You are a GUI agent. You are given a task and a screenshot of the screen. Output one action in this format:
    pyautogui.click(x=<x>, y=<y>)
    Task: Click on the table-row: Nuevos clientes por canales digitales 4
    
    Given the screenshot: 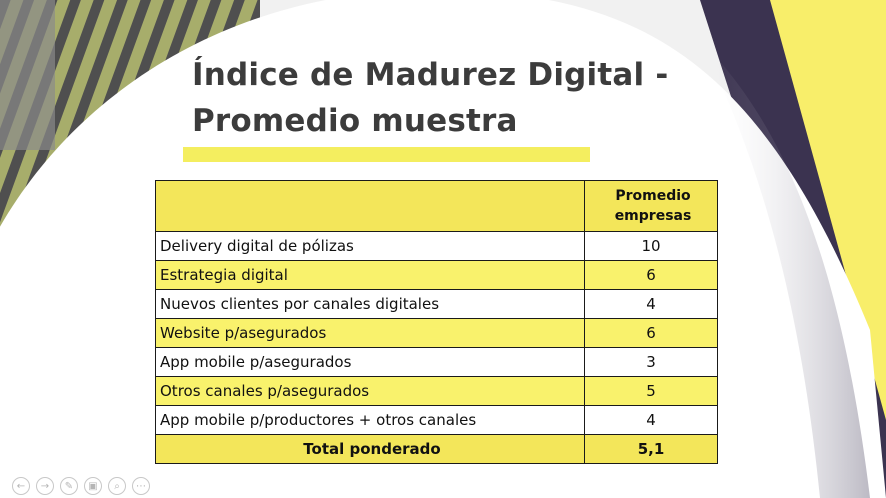 What is the action you would take?
    pyautogui.click(x=436, y=304)
    